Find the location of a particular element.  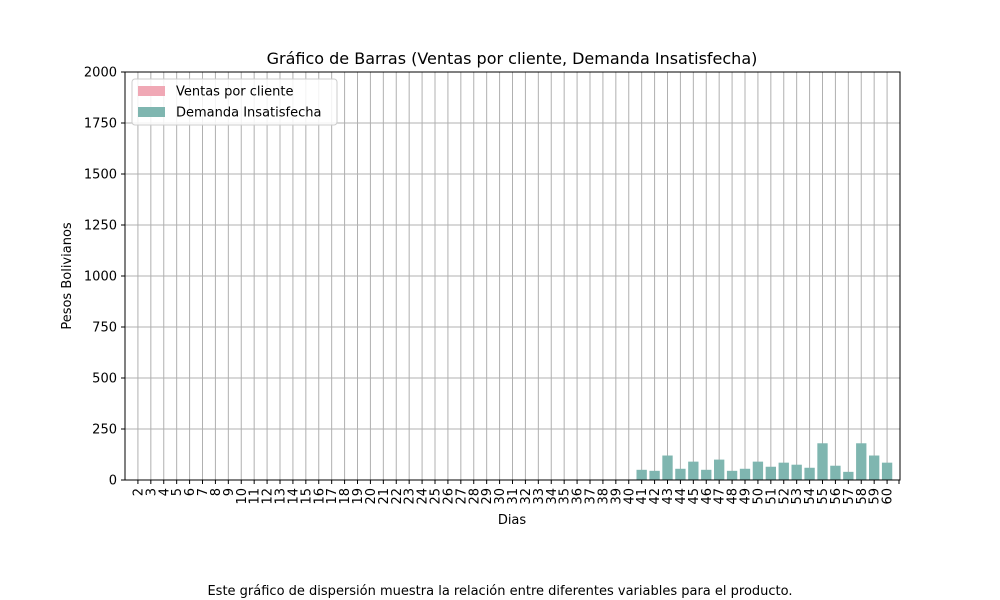

x-tick-label: 55 is located at coordinates (823, 496).